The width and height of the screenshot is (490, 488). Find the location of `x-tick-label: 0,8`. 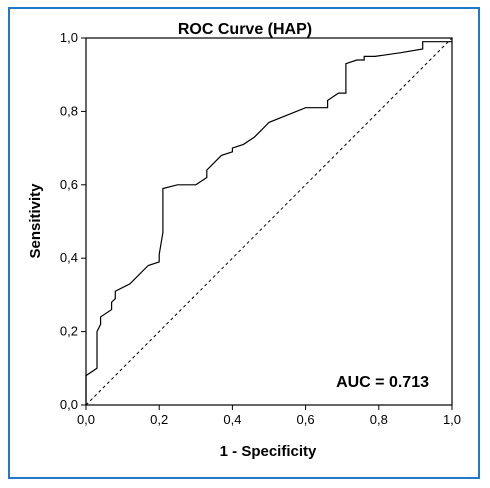

x-tick-label: 0,8 is located at coordinates (379, 419).